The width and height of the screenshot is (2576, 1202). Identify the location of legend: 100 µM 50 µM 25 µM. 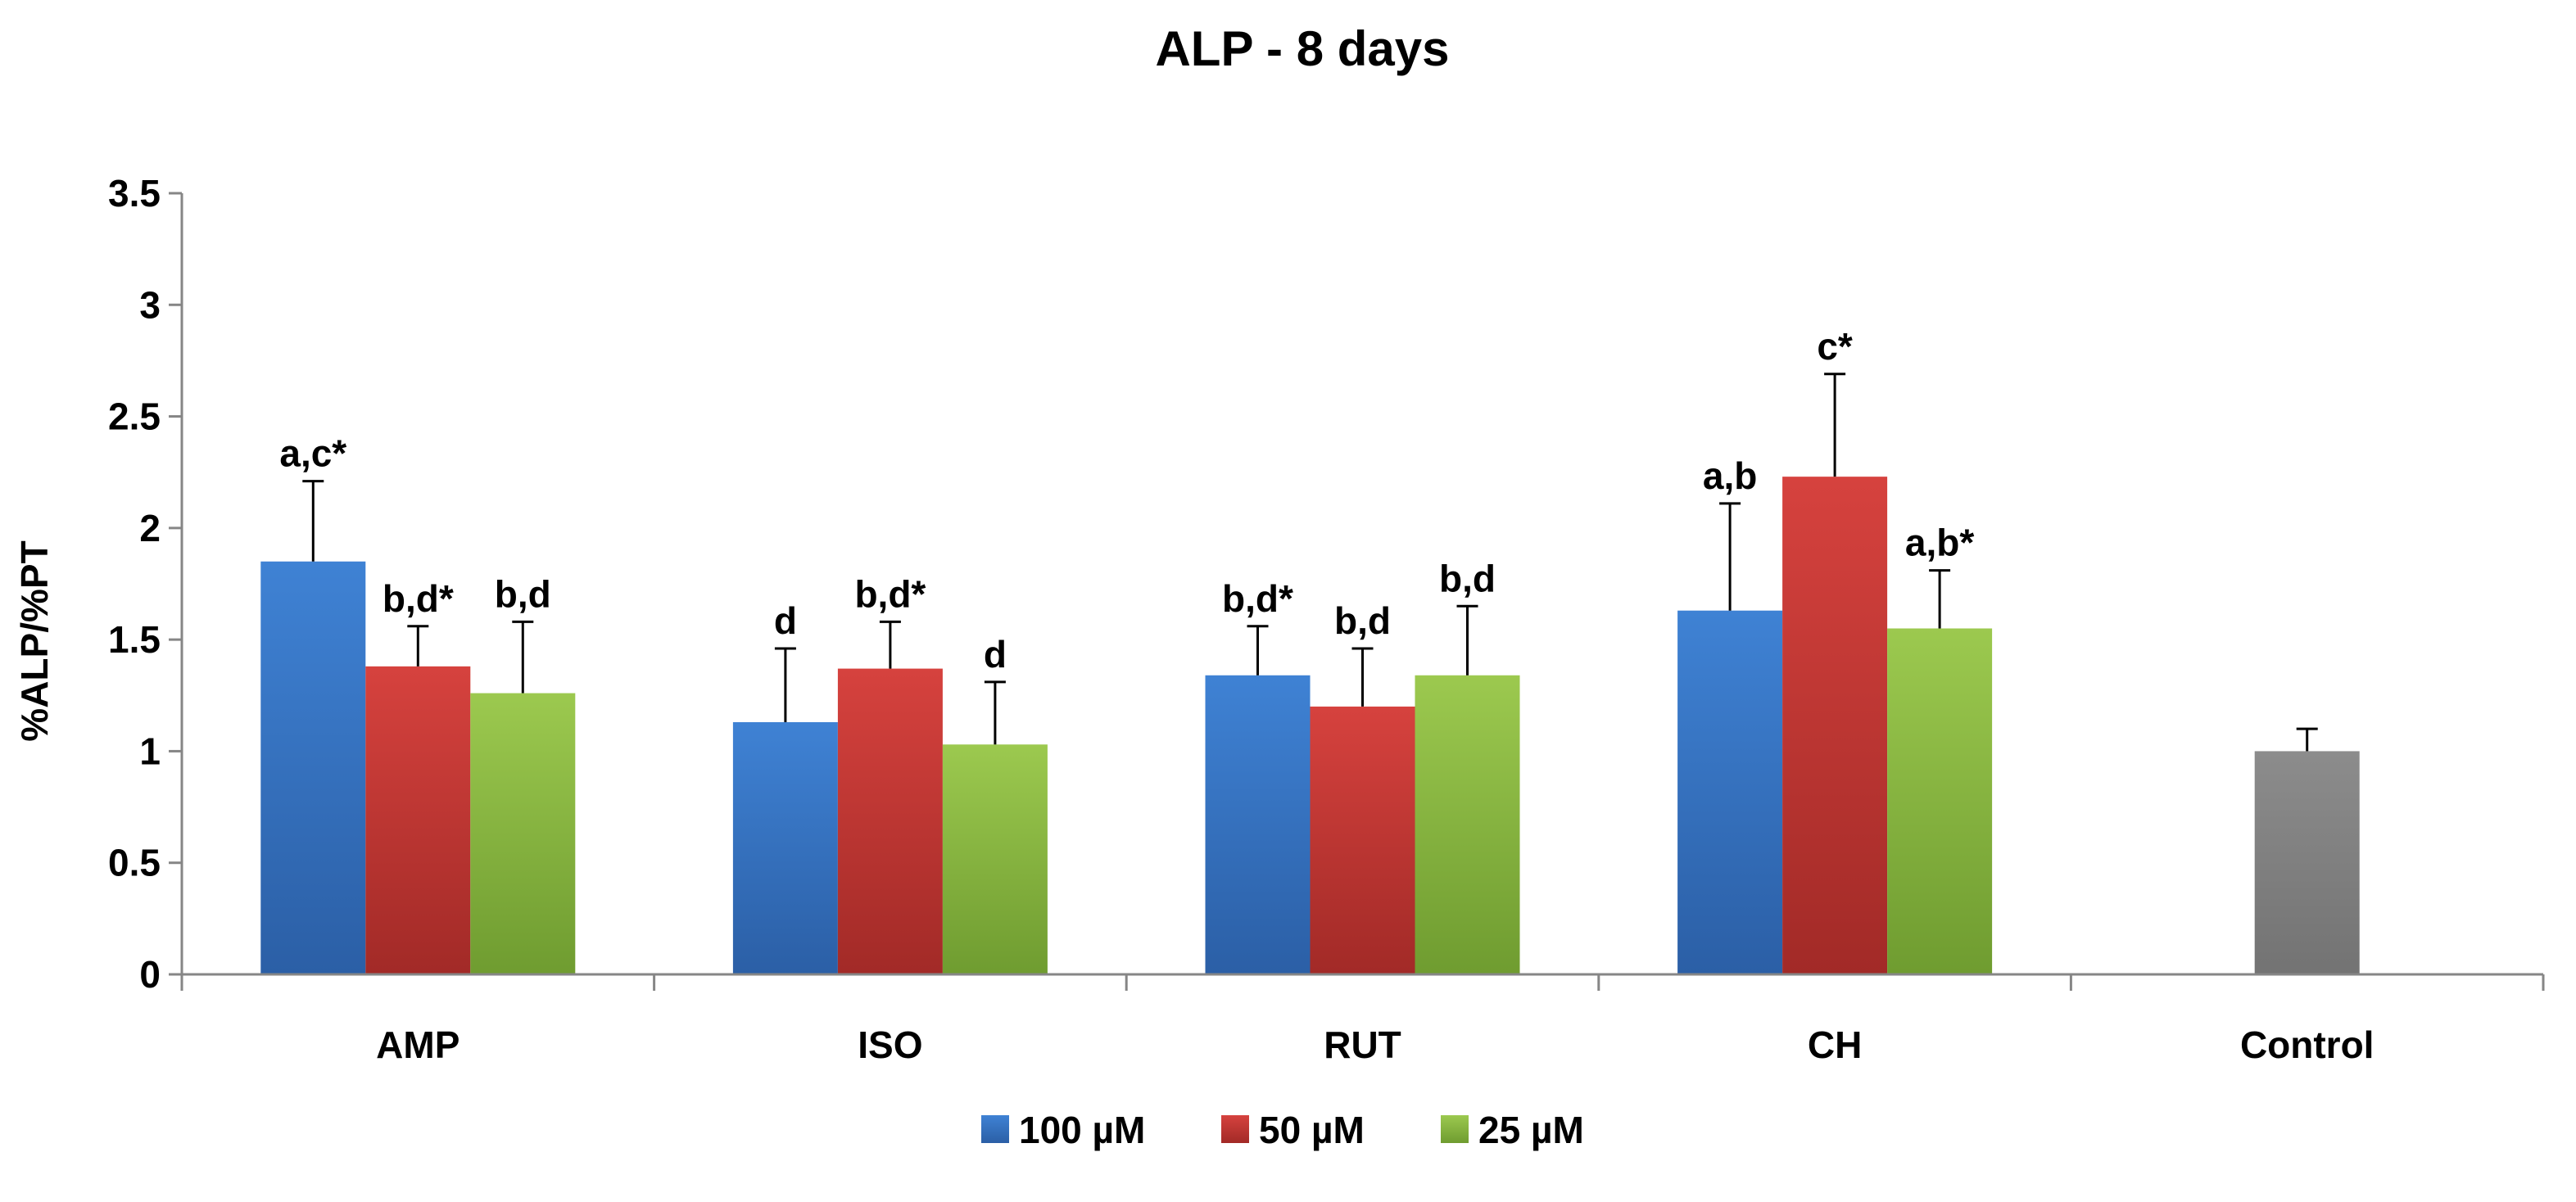
(1282, 1130).